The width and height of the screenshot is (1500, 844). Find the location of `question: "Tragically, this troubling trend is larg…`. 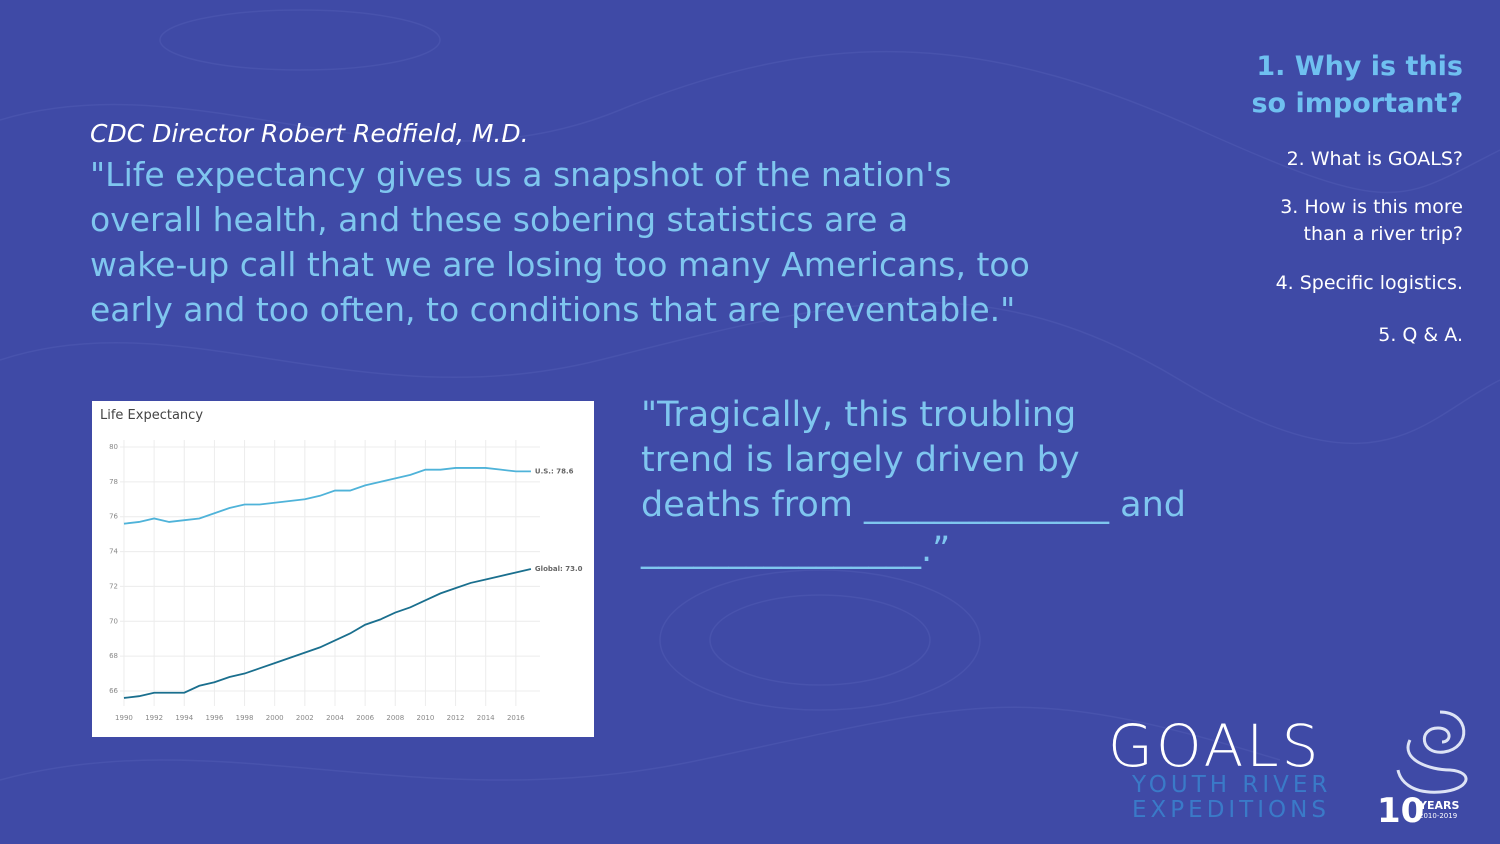

question: "Tragically, this troubling trend is larg… is located at coordinates (913, 482).